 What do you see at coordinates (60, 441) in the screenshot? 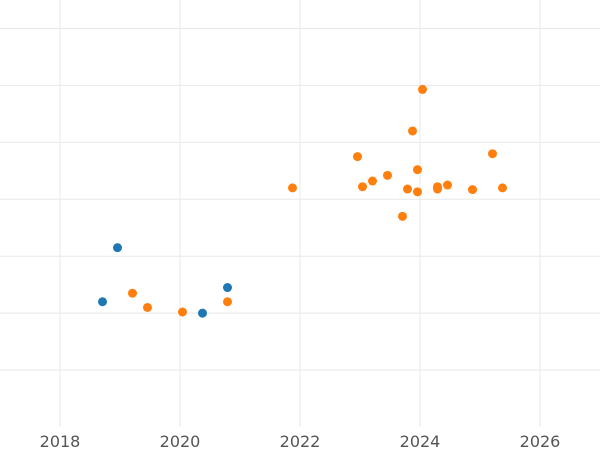
I see `x-tick-label: 2018` at bounding box center [60, 441].